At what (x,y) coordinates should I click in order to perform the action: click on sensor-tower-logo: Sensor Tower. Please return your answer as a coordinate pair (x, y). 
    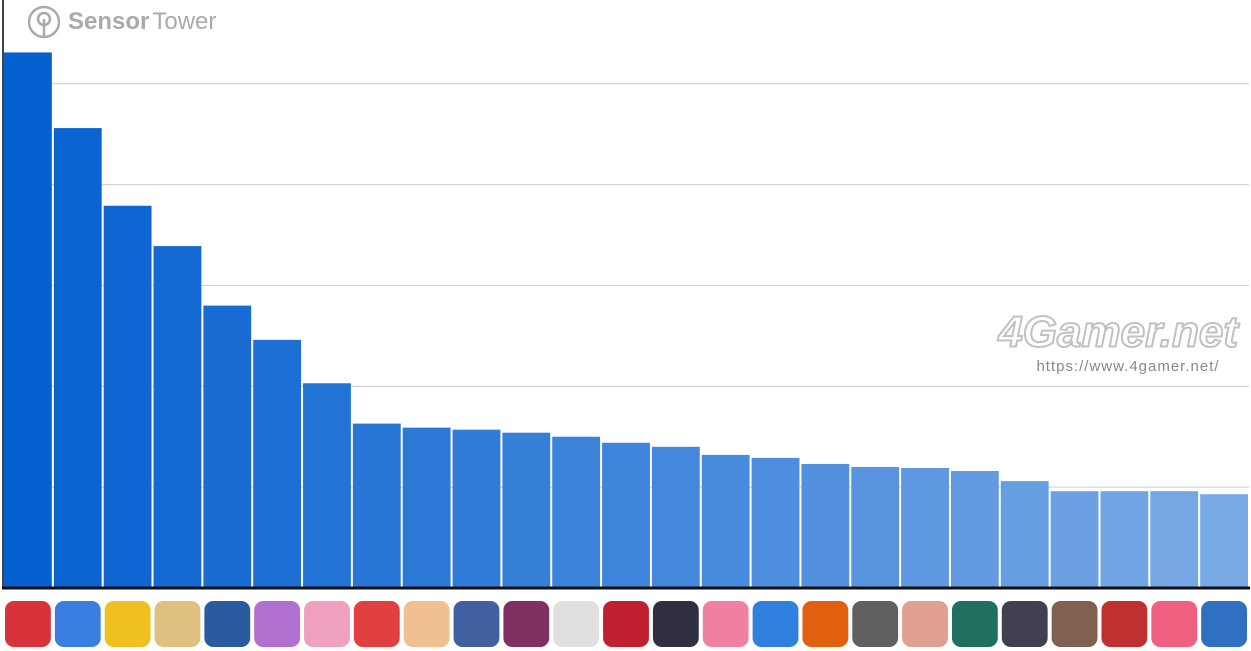
    Looking at the image, I should click on (121, 22).